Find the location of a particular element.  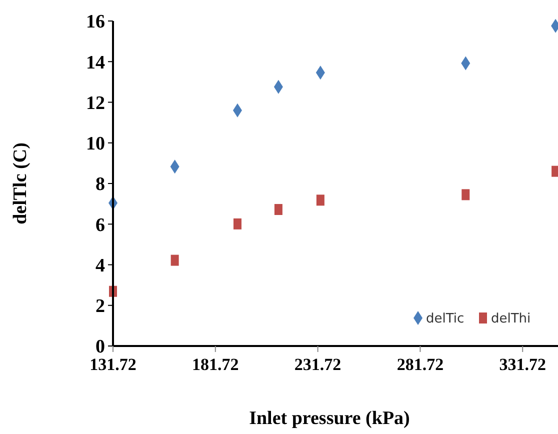

x-tick-label: 281.72 is located at coordinates (420, 364).